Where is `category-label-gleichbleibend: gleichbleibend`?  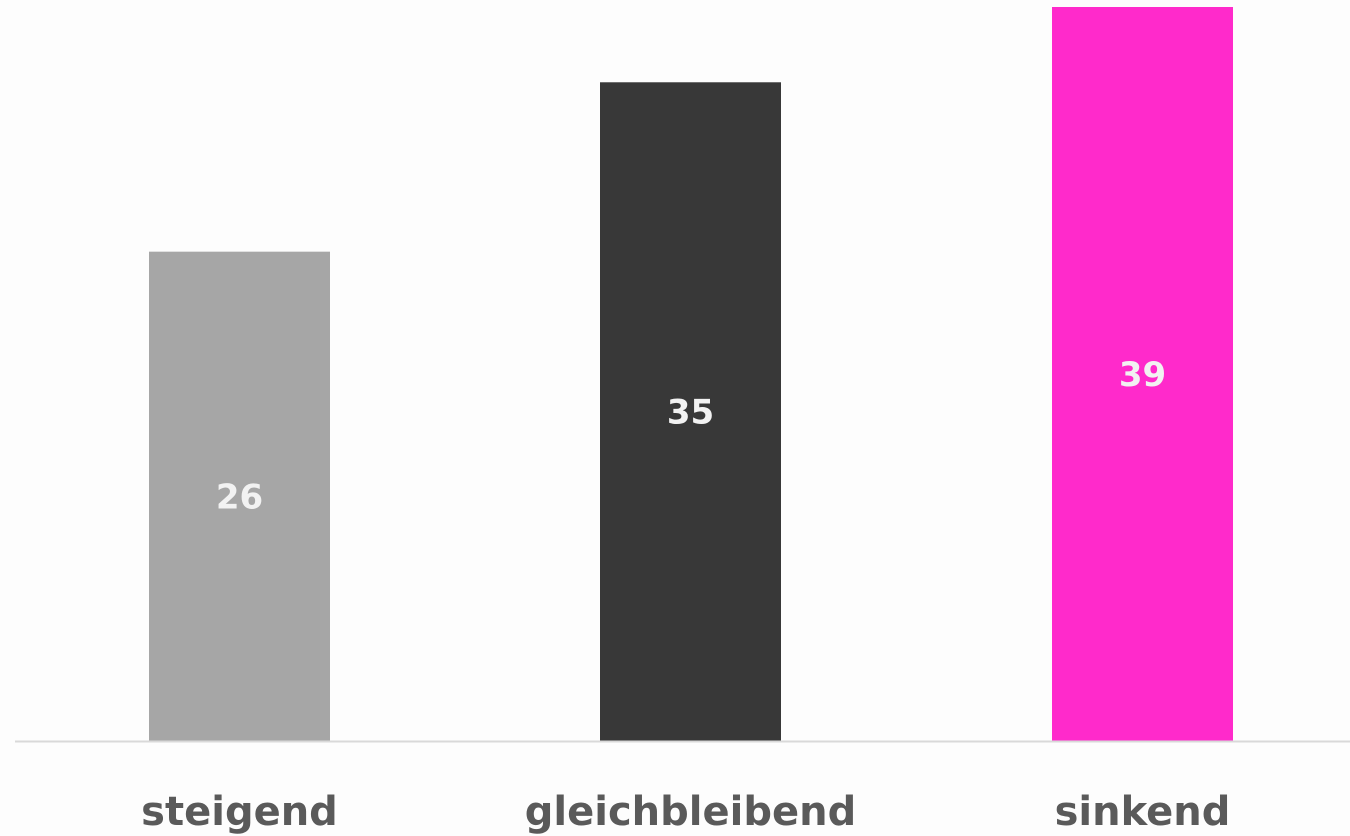
category-label-gleichbleibend: gleichbleibend is located at coordinates (690, 812).